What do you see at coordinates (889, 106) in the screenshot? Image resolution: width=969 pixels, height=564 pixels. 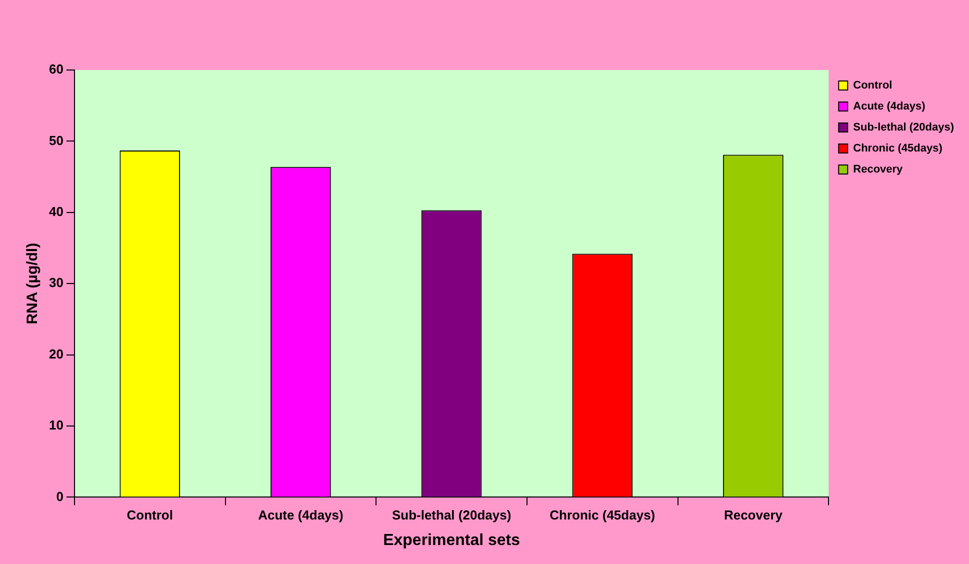 I see `legend-label: Acute (4days)` at bounding box center [889, 106].